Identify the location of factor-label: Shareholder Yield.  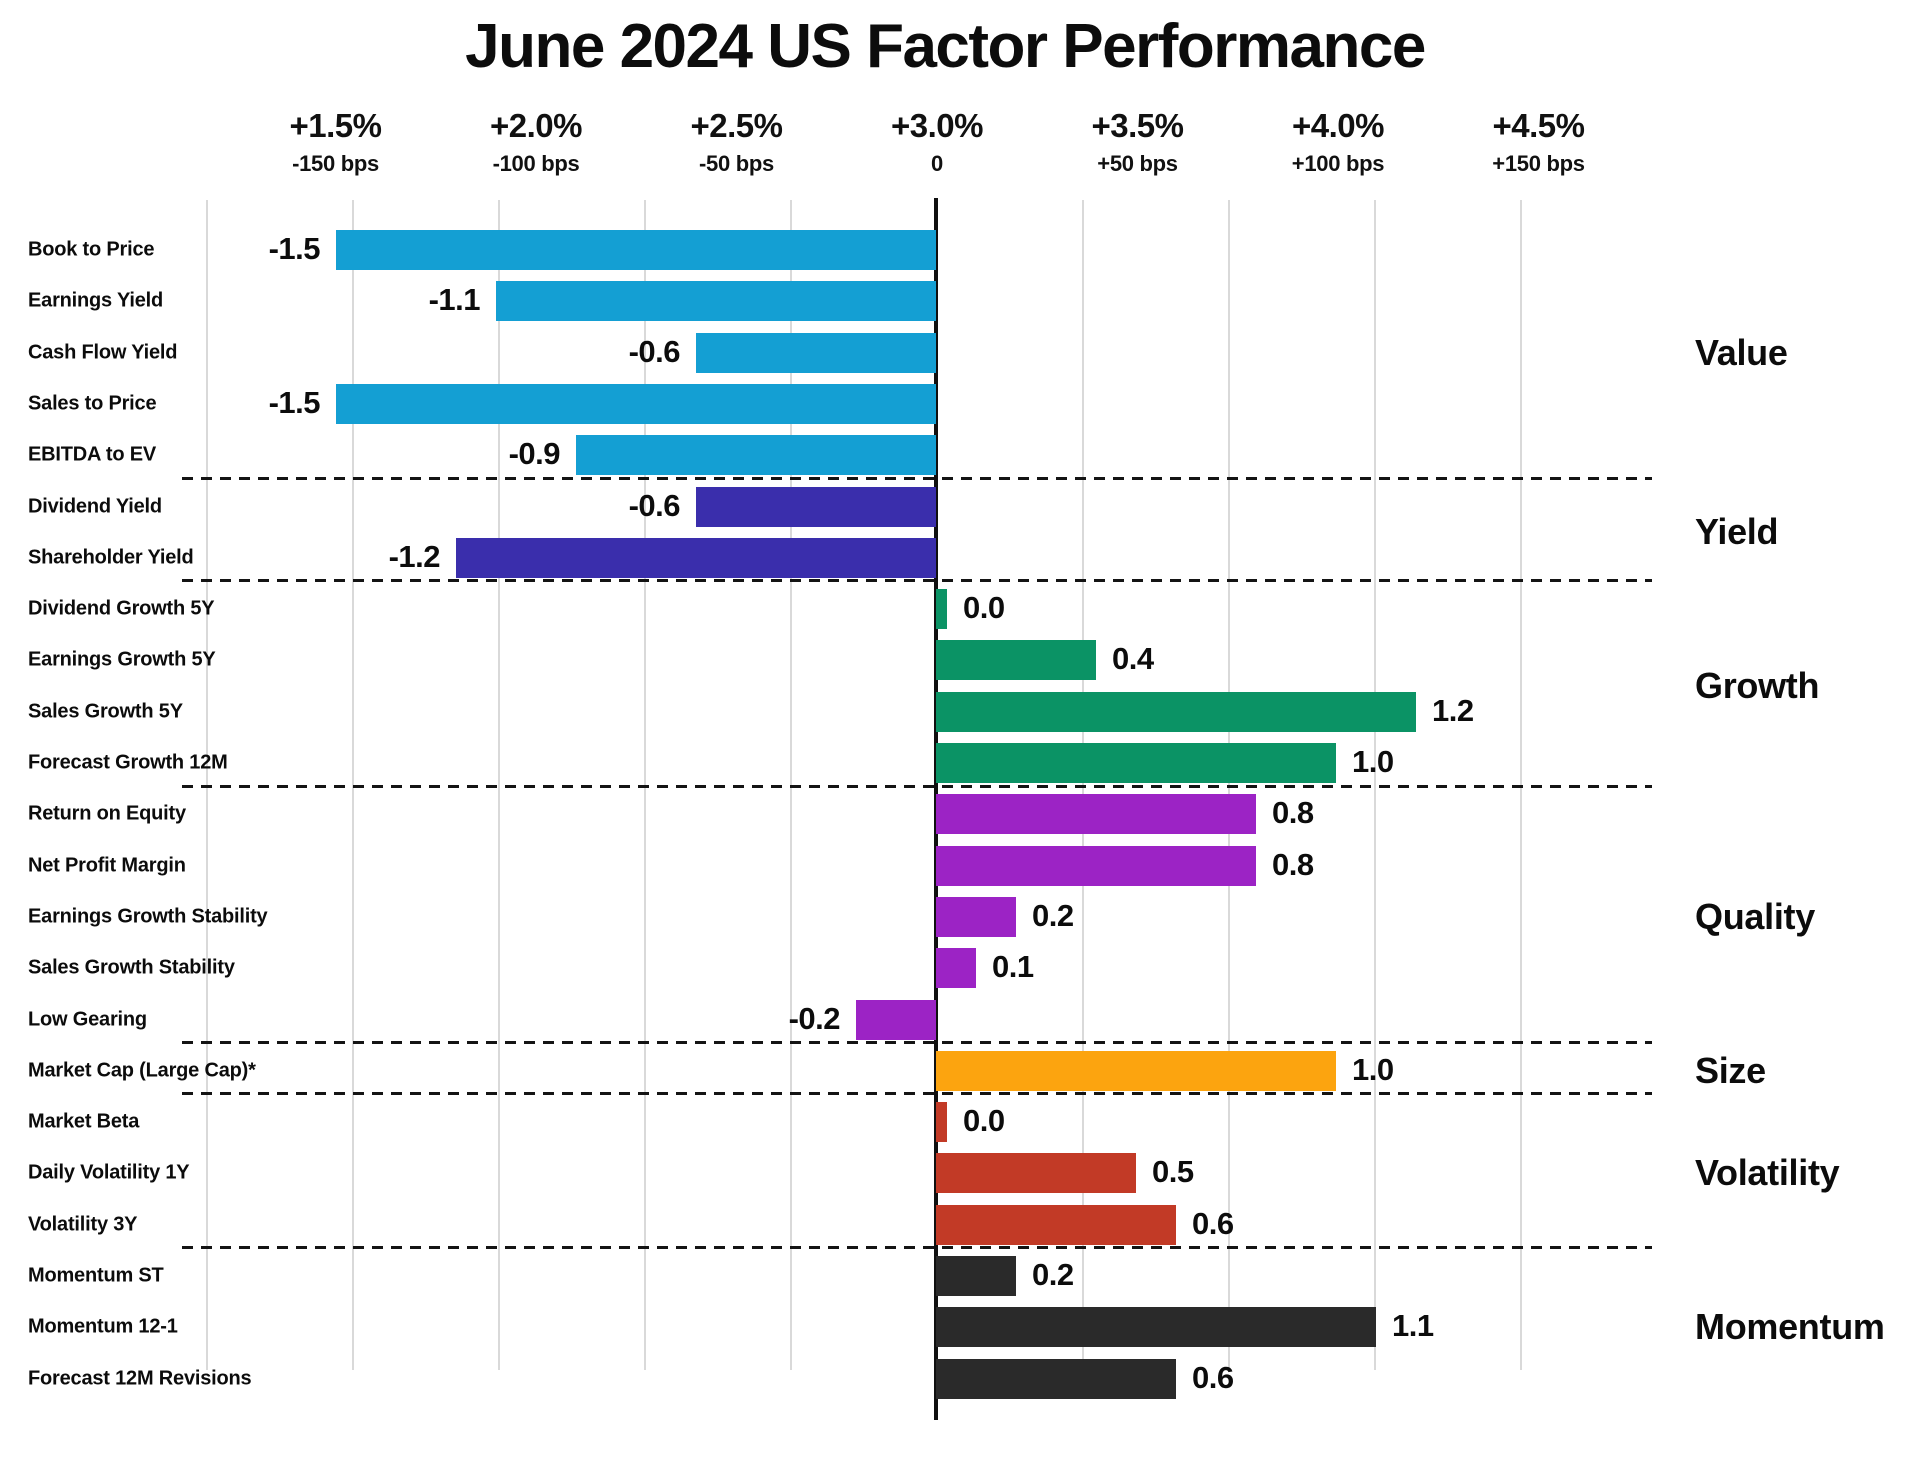
(111, 557).